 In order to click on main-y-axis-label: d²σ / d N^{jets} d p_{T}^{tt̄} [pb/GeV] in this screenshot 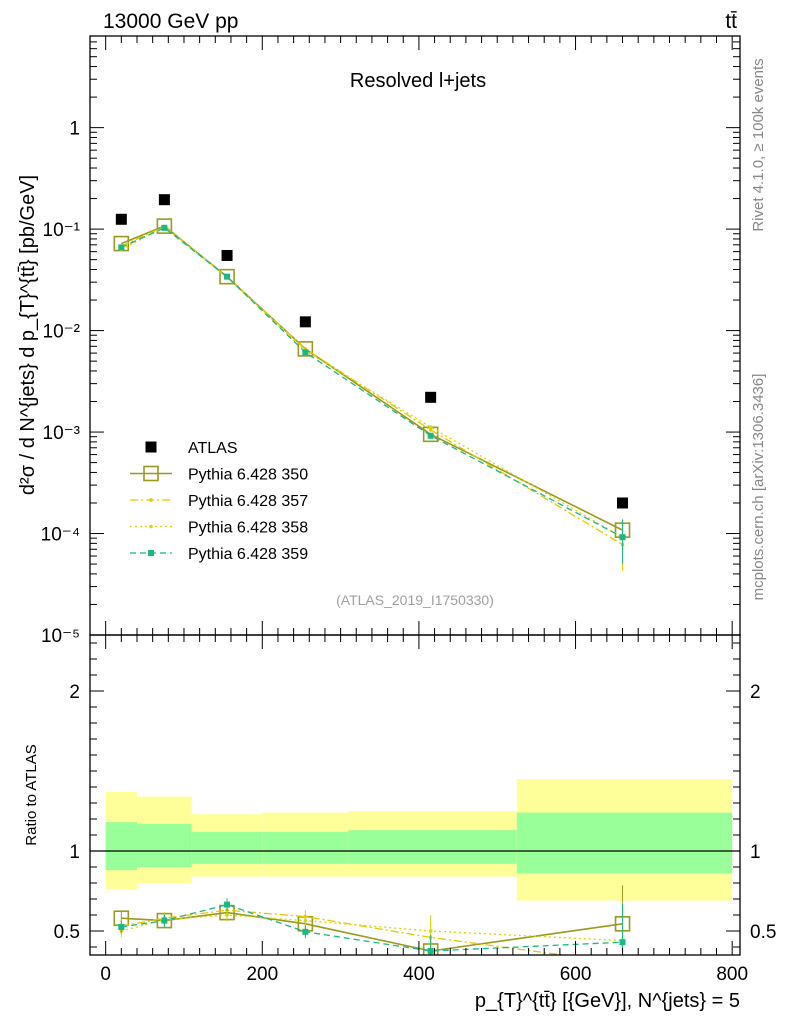, I will do `click(28, 335)`.